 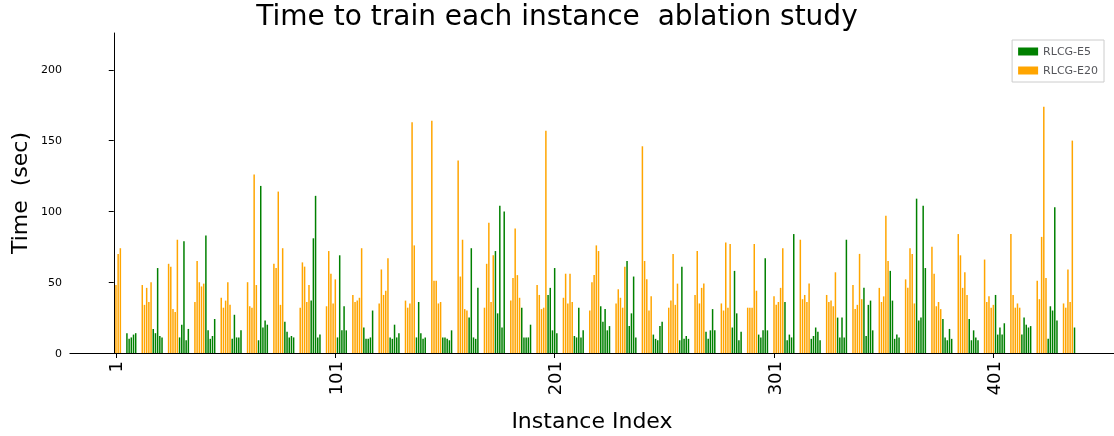 What do you see at coordinates (592, 420) in the screenshot?
I see `x-axis-title: Instance Index` at bounding box center [592, 420].